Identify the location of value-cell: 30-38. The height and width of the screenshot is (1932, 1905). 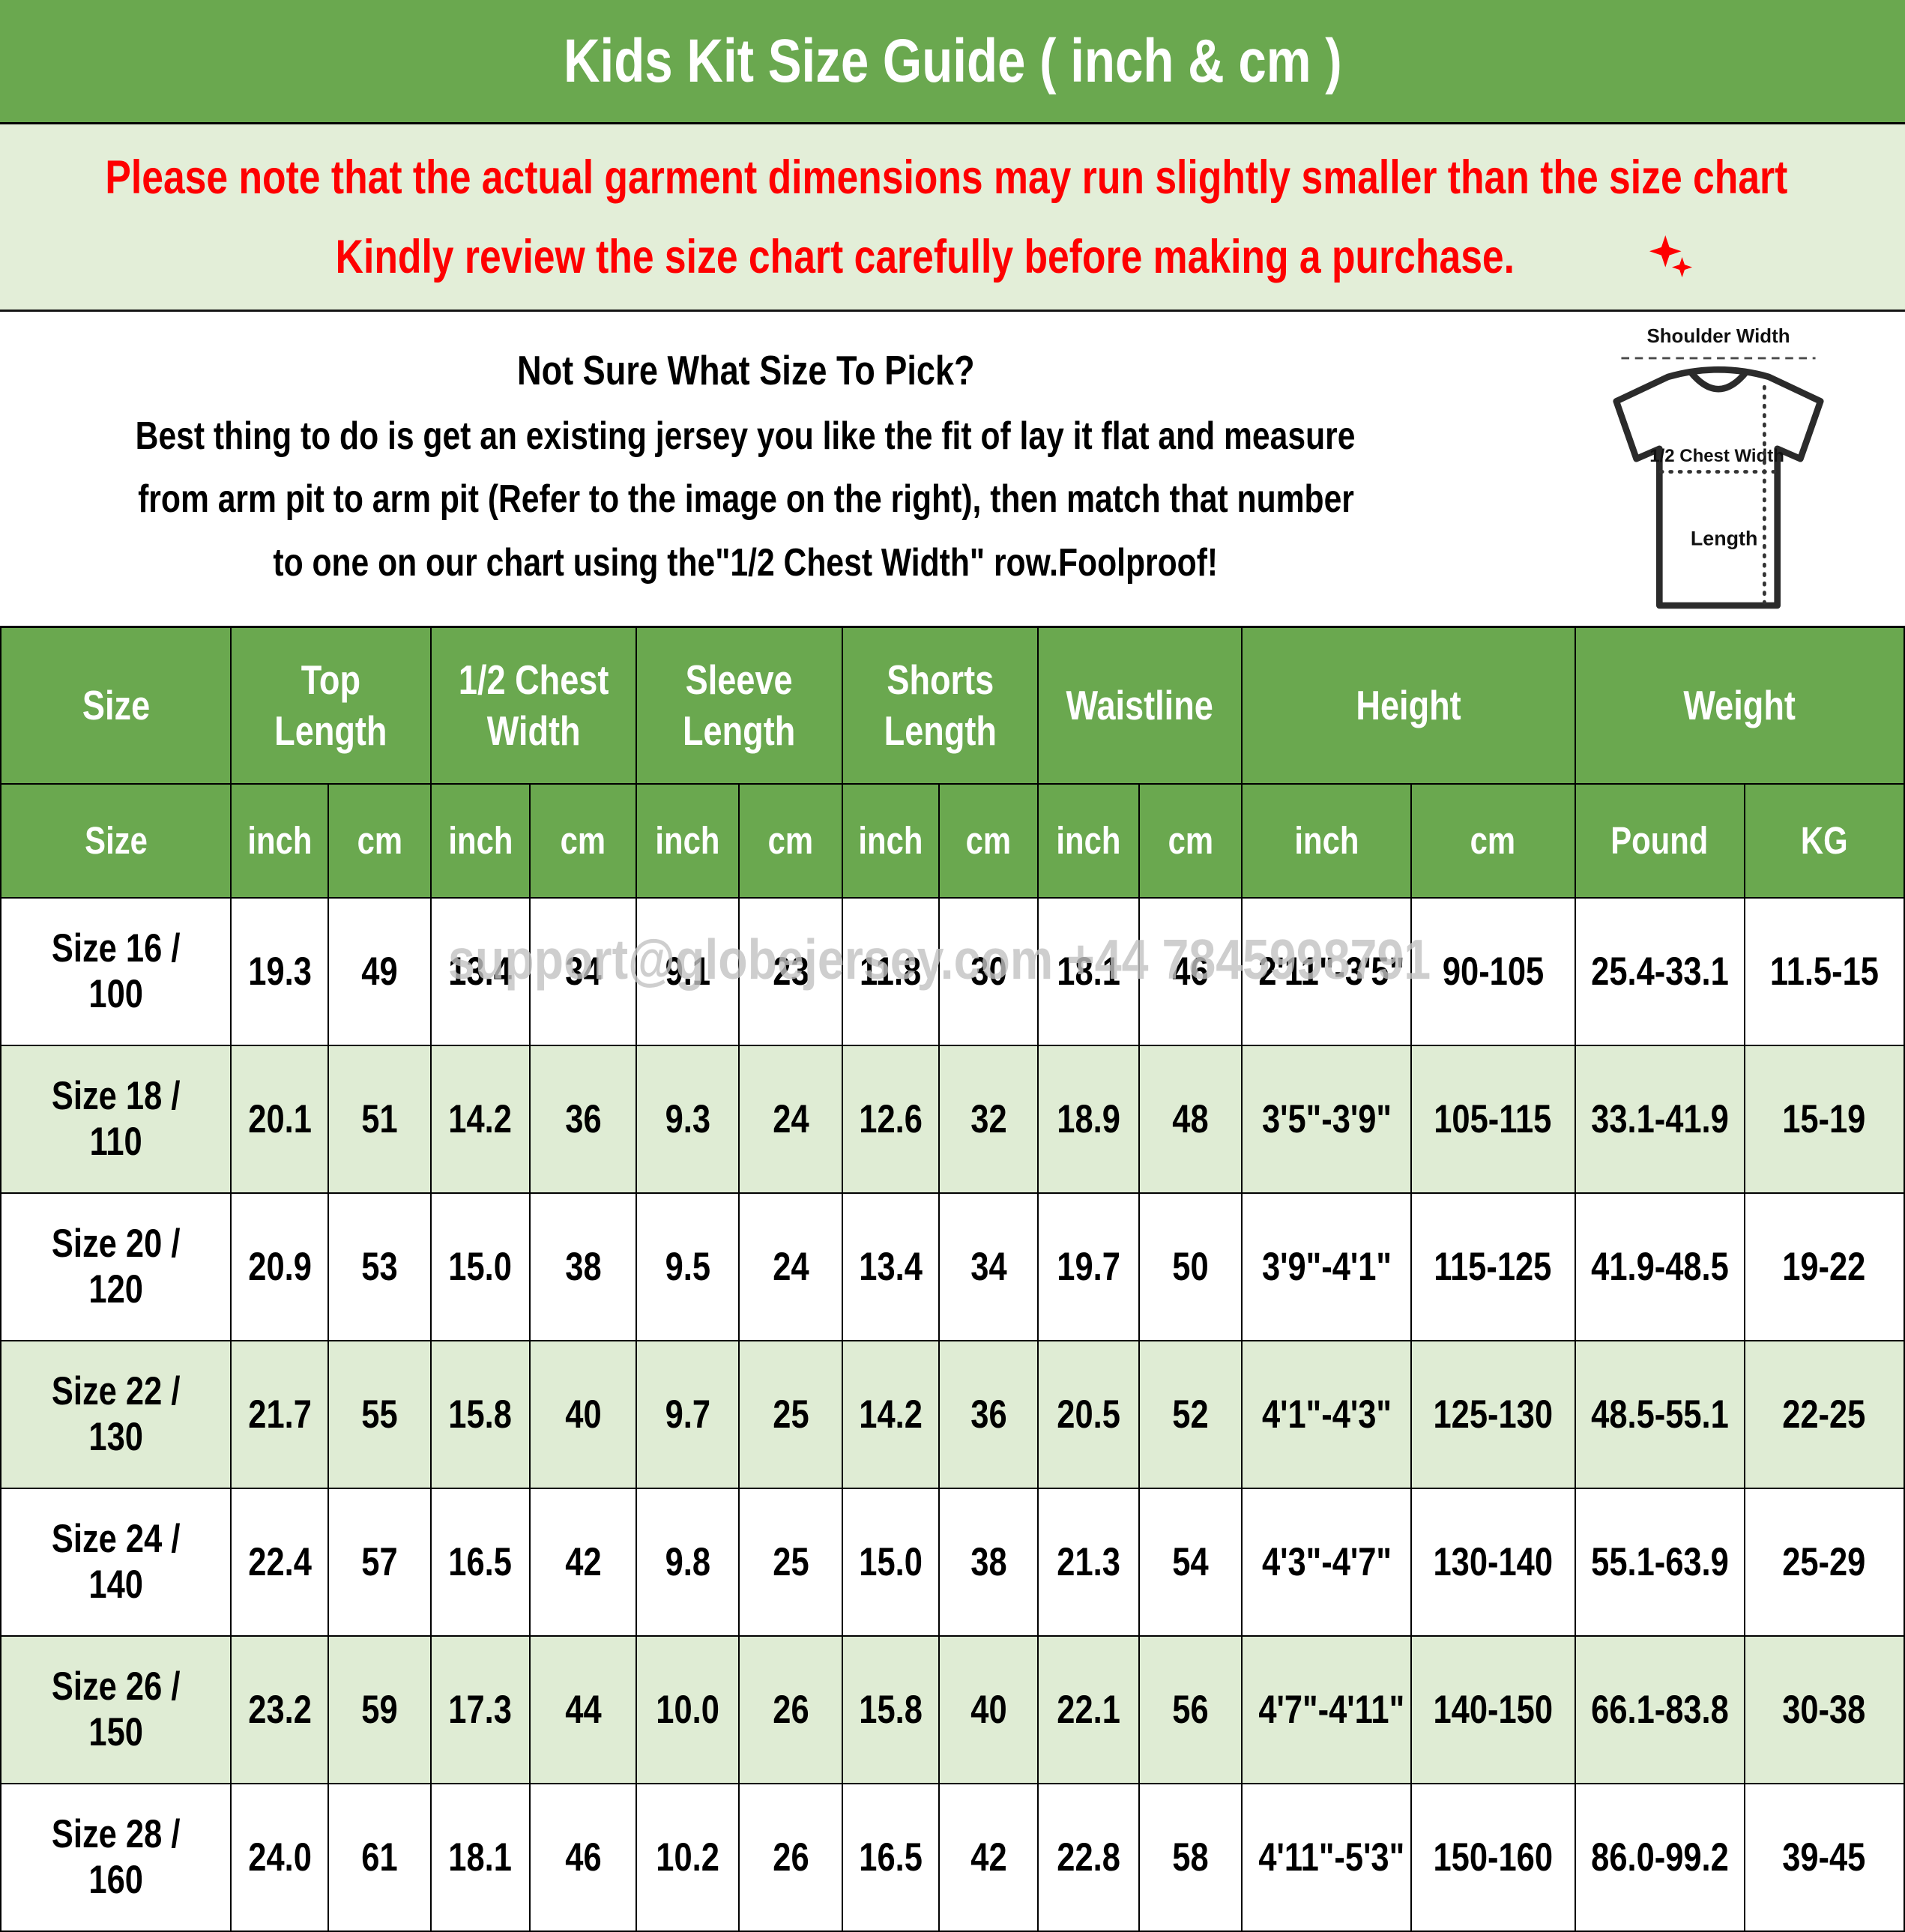
(1824, 1709).